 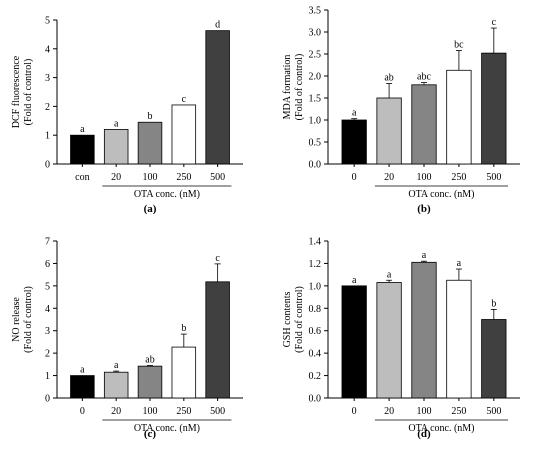 What do you see at coordinates (150, 209) in the screenshot?
I see `panel-label: (a)` at bounding box center [150, 209].